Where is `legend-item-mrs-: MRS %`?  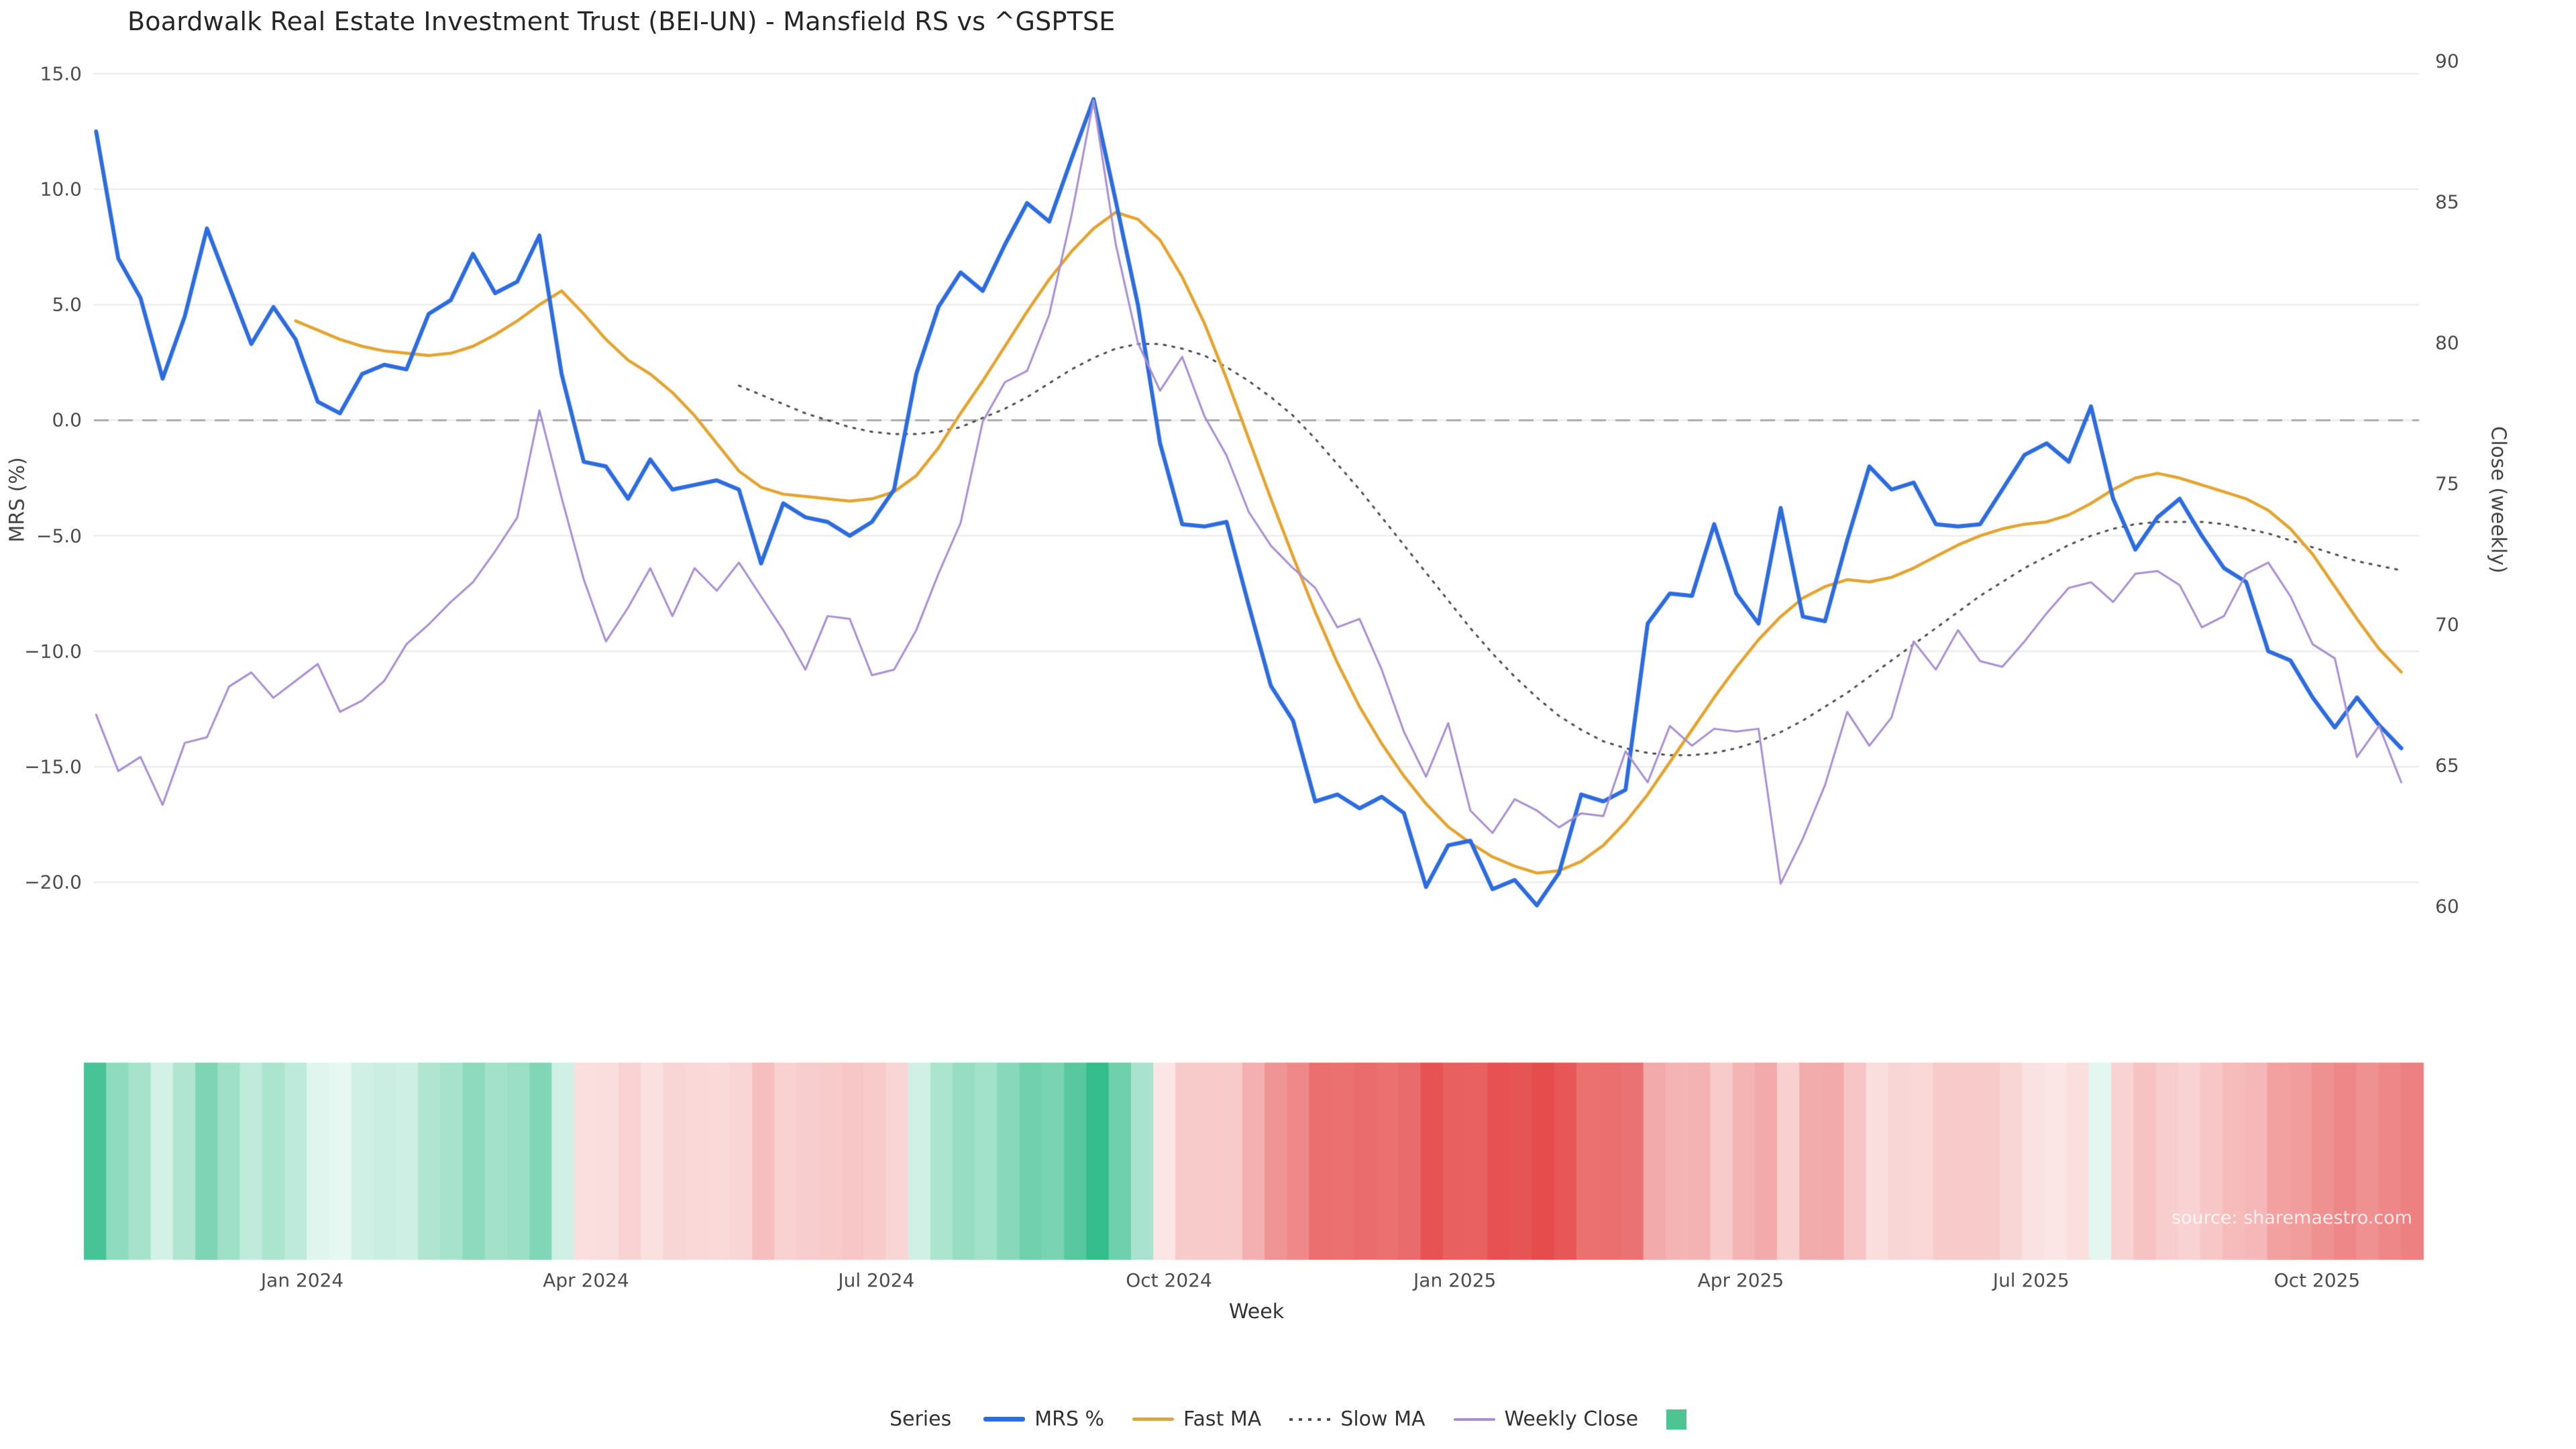
legend-item-mrs-: MRS % is located at coordinates (1043, 1419).